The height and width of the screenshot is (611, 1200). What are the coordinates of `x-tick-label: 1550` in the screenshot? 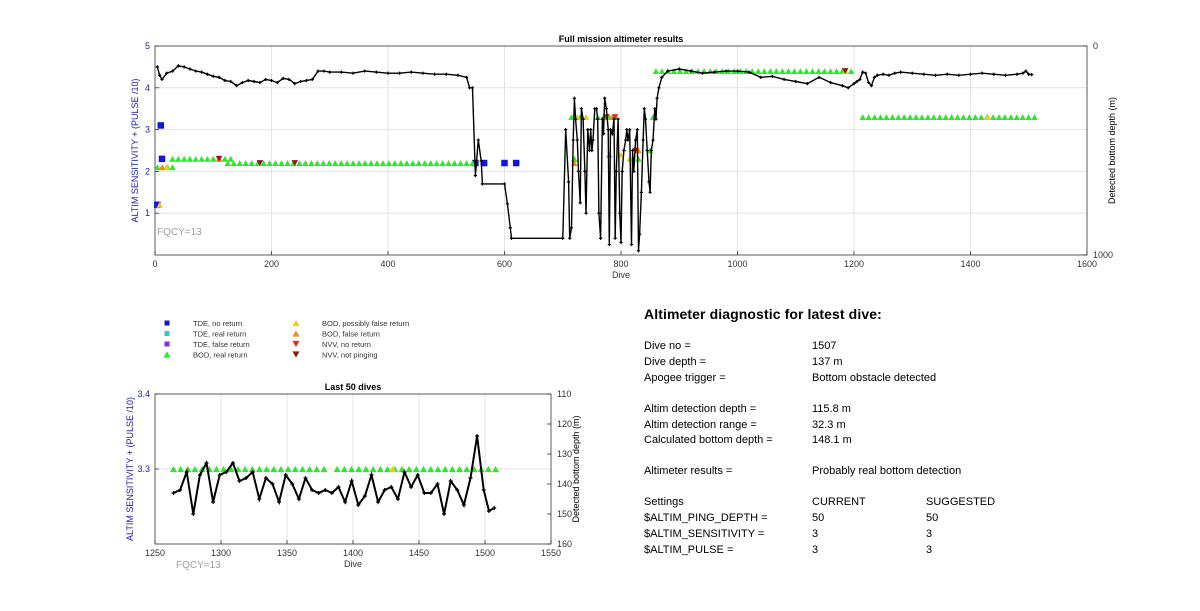 It's located at (551, 553).